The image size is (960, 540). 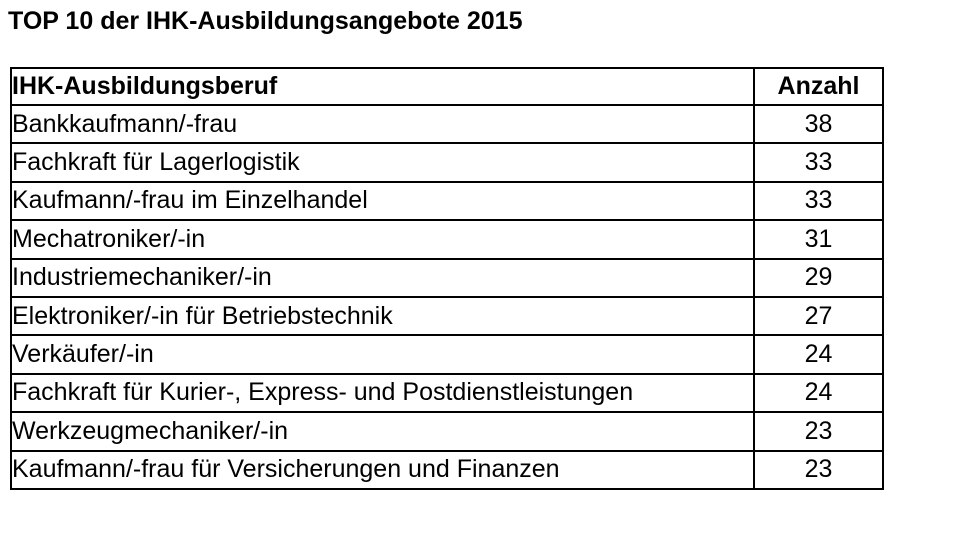 I want to click on beruf-cell: Bankkaufmann/-frau, so click(x=382, y=124).